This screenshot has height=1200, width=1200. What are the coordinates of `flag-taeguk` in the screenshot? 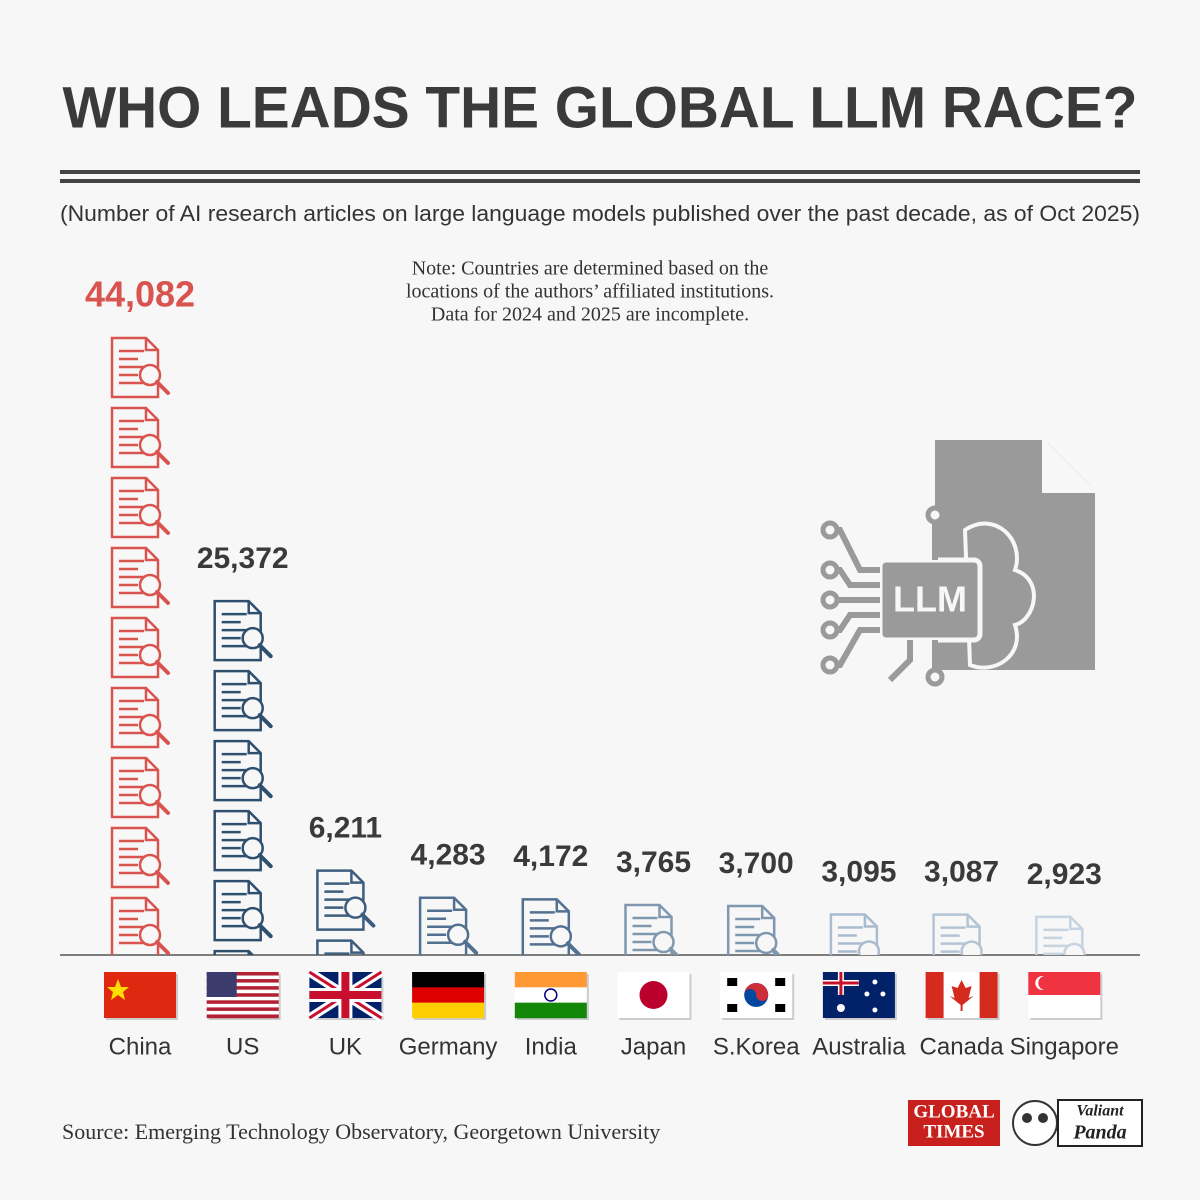 It's located at (756, 992).